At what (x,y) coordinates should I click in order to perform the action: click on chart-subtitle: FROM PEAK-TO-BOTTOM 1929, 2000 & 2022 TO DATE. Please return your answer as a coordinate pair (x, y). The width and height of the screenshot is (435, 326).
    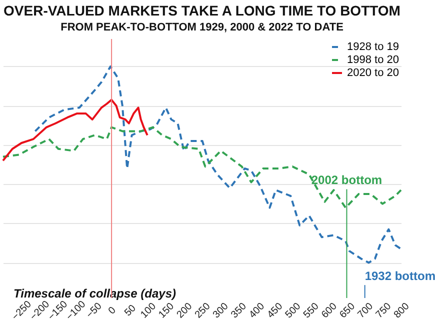
    Looking at the image, I should click on (202, 28).